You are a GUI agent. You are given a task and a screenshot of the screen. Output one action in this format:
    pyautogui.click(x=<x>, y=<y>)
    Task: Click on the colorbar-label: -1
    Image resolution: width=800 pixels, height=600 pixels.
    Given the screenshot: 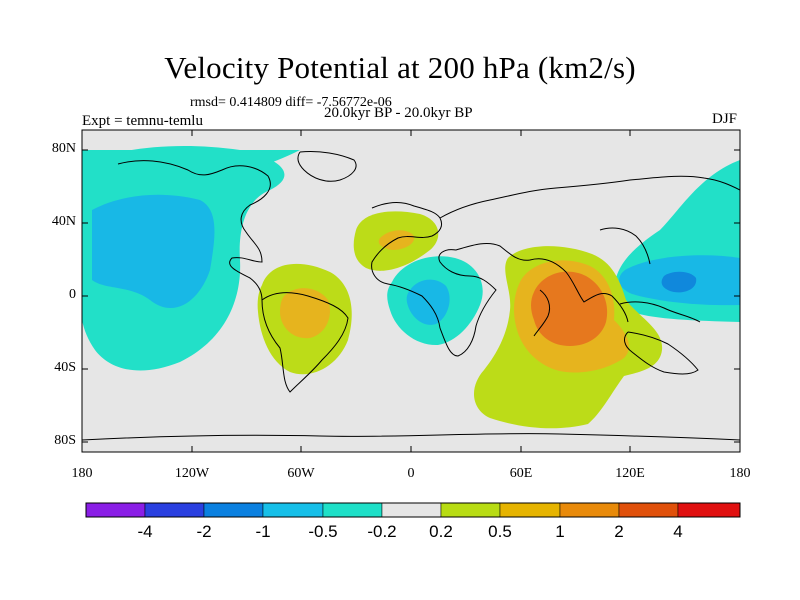 What is the action you would take?
    pyautogui.click(x=263, y=531)
    